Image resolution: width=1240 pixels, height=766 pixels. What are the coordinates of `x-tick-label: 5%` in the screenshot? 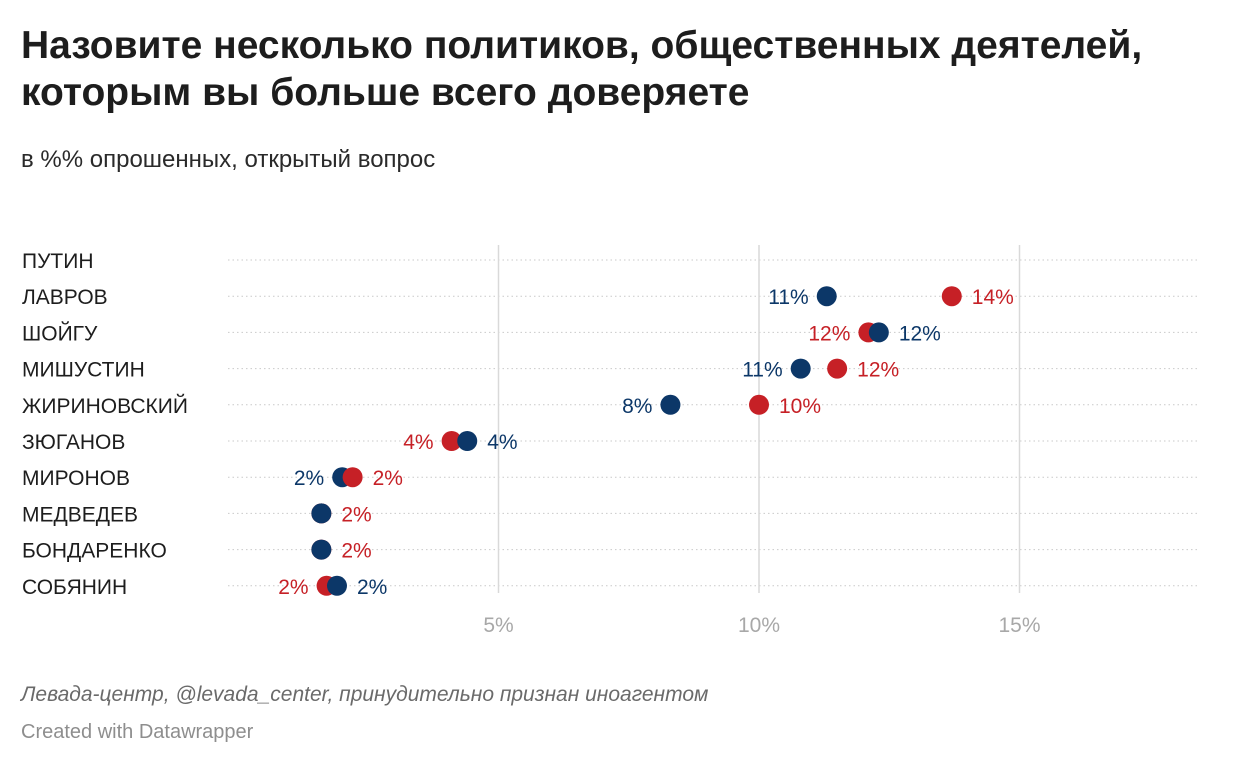 It's located at (498, 625).